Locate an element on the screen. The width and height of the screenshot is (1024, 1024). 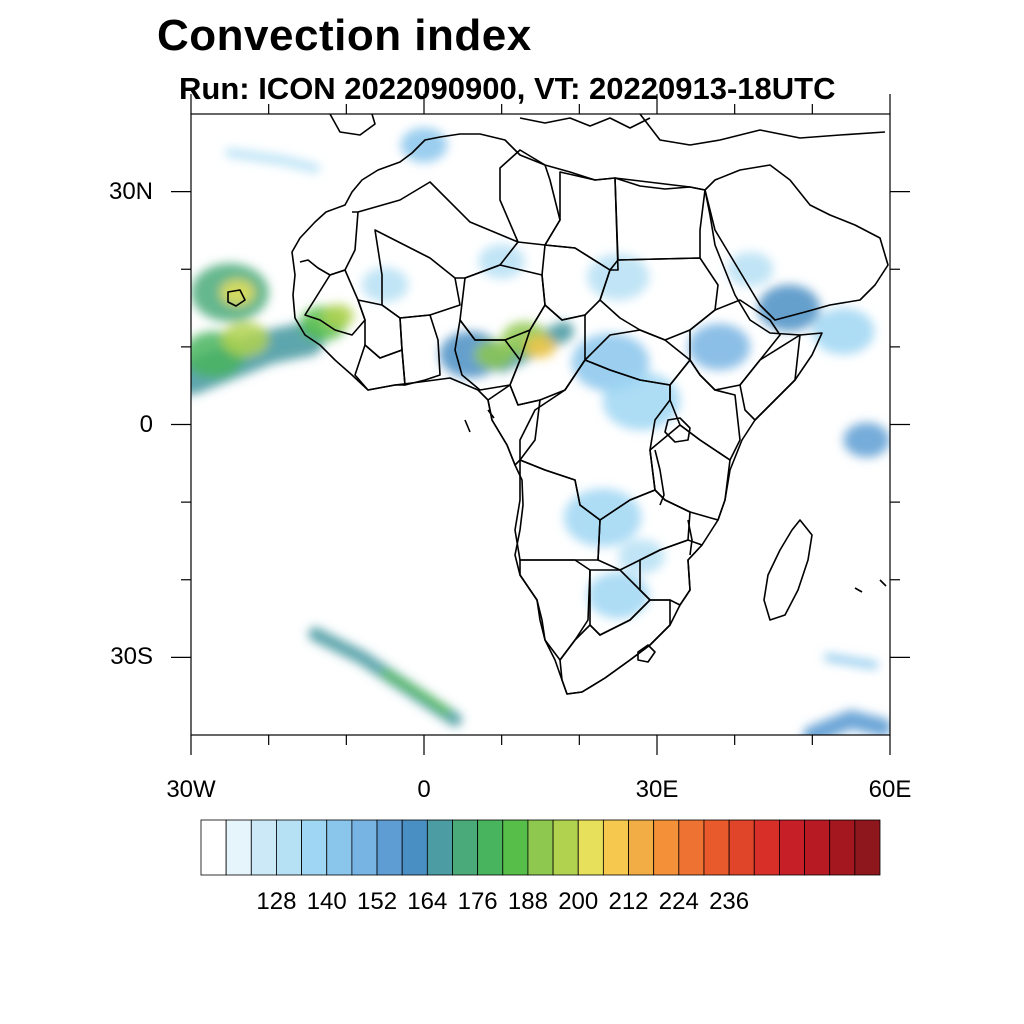
arabia-coastline is located at coordinates (796, 242).